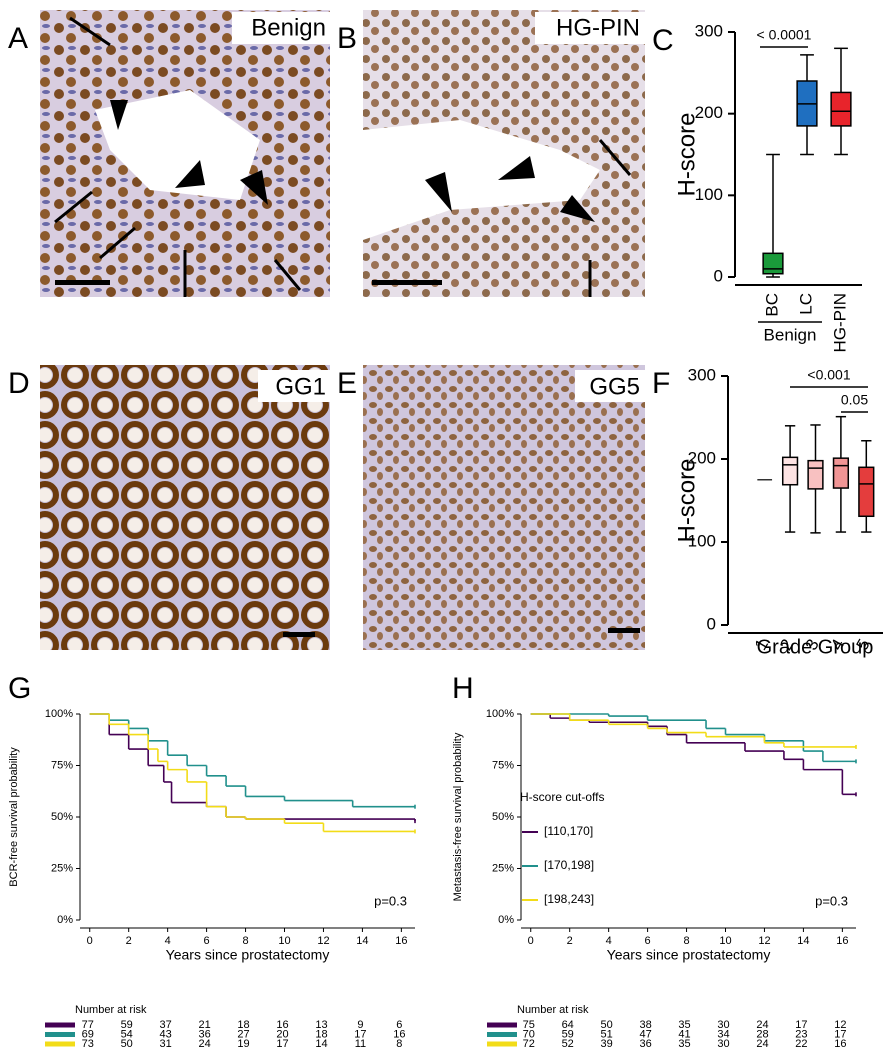 Image resolution: width=894 pixels, height=1050 pixels. I want to click on p-value: <0.001, so click(828, 375).